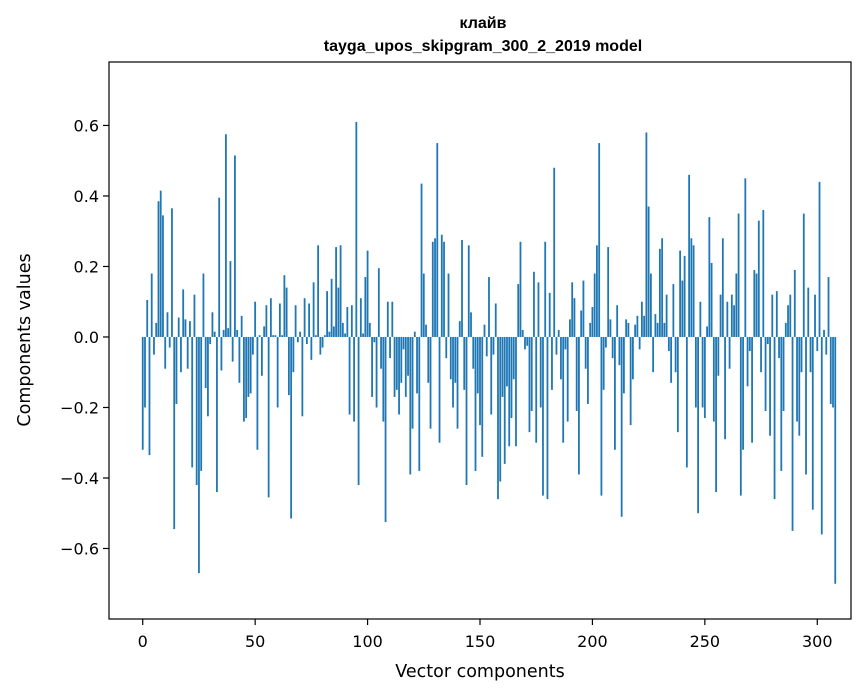 The height and width of the screenshot is (696, 867). I want to click on y-tick-label: 0.6, so click(86, 125).